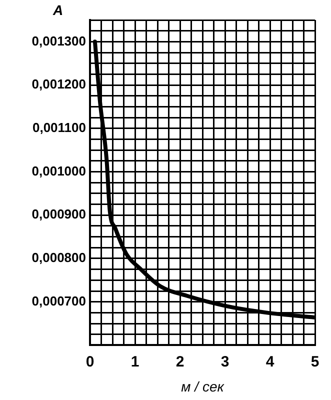 The image size is (331, 400). Describe the element at coordinates (59, 258) in the screenshot. I see `y-tick-label: 0,000800` at that location.